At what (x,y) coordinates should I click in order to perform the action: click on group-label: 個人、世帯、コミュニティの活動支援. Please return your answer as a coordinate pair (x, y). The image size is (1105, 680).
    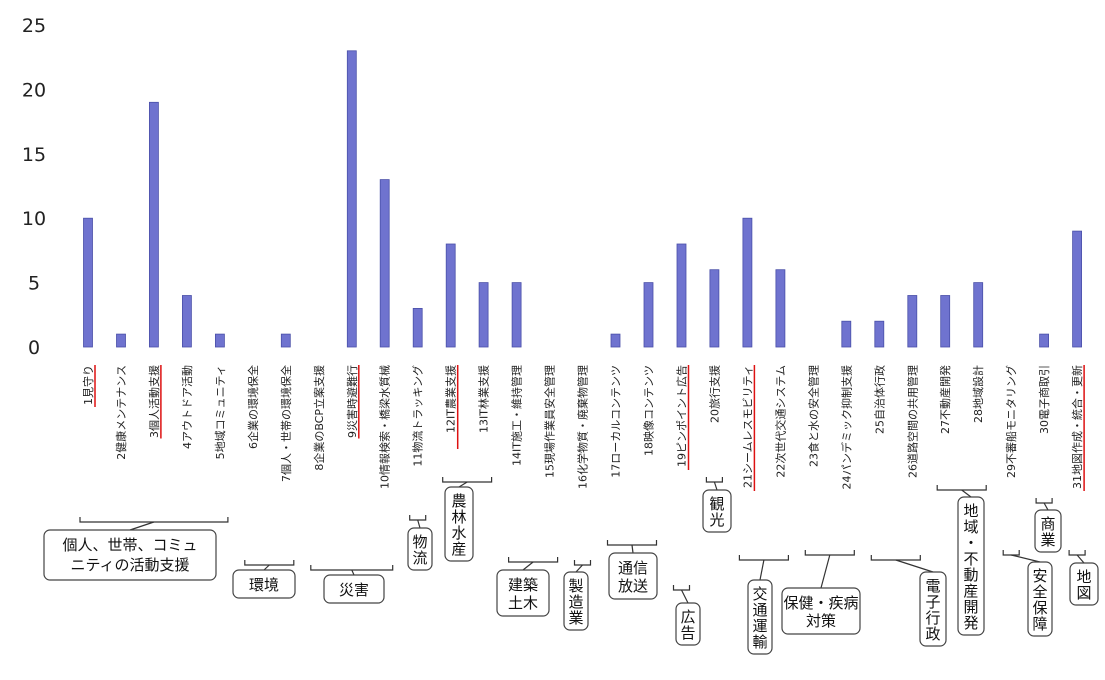
    Looking at the image, I should click on (129, 555).